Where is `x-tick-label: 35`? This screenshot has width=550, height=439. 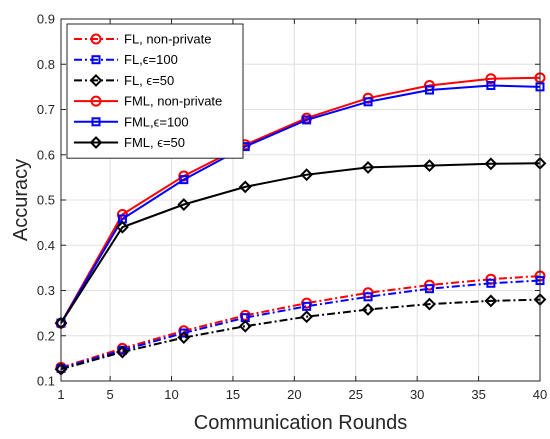 x-tick-label: 35 is located at coordinates (478, 394).